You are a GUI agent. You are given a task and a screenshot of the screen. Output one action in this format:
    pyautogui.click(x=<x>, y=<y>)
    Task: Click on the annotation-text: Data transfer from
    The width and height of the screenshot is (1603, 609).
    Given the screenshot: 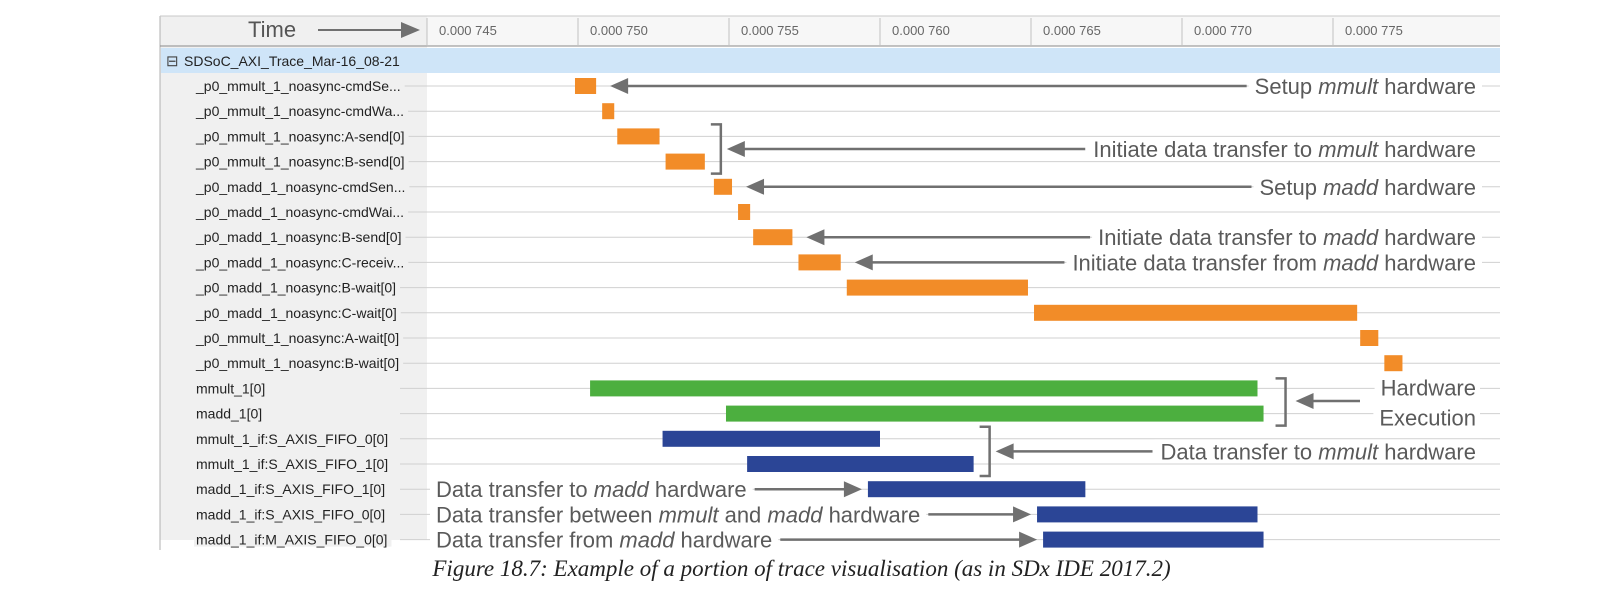 What is the action you would take?
    pyautogui.click(x=527, y=540)
    